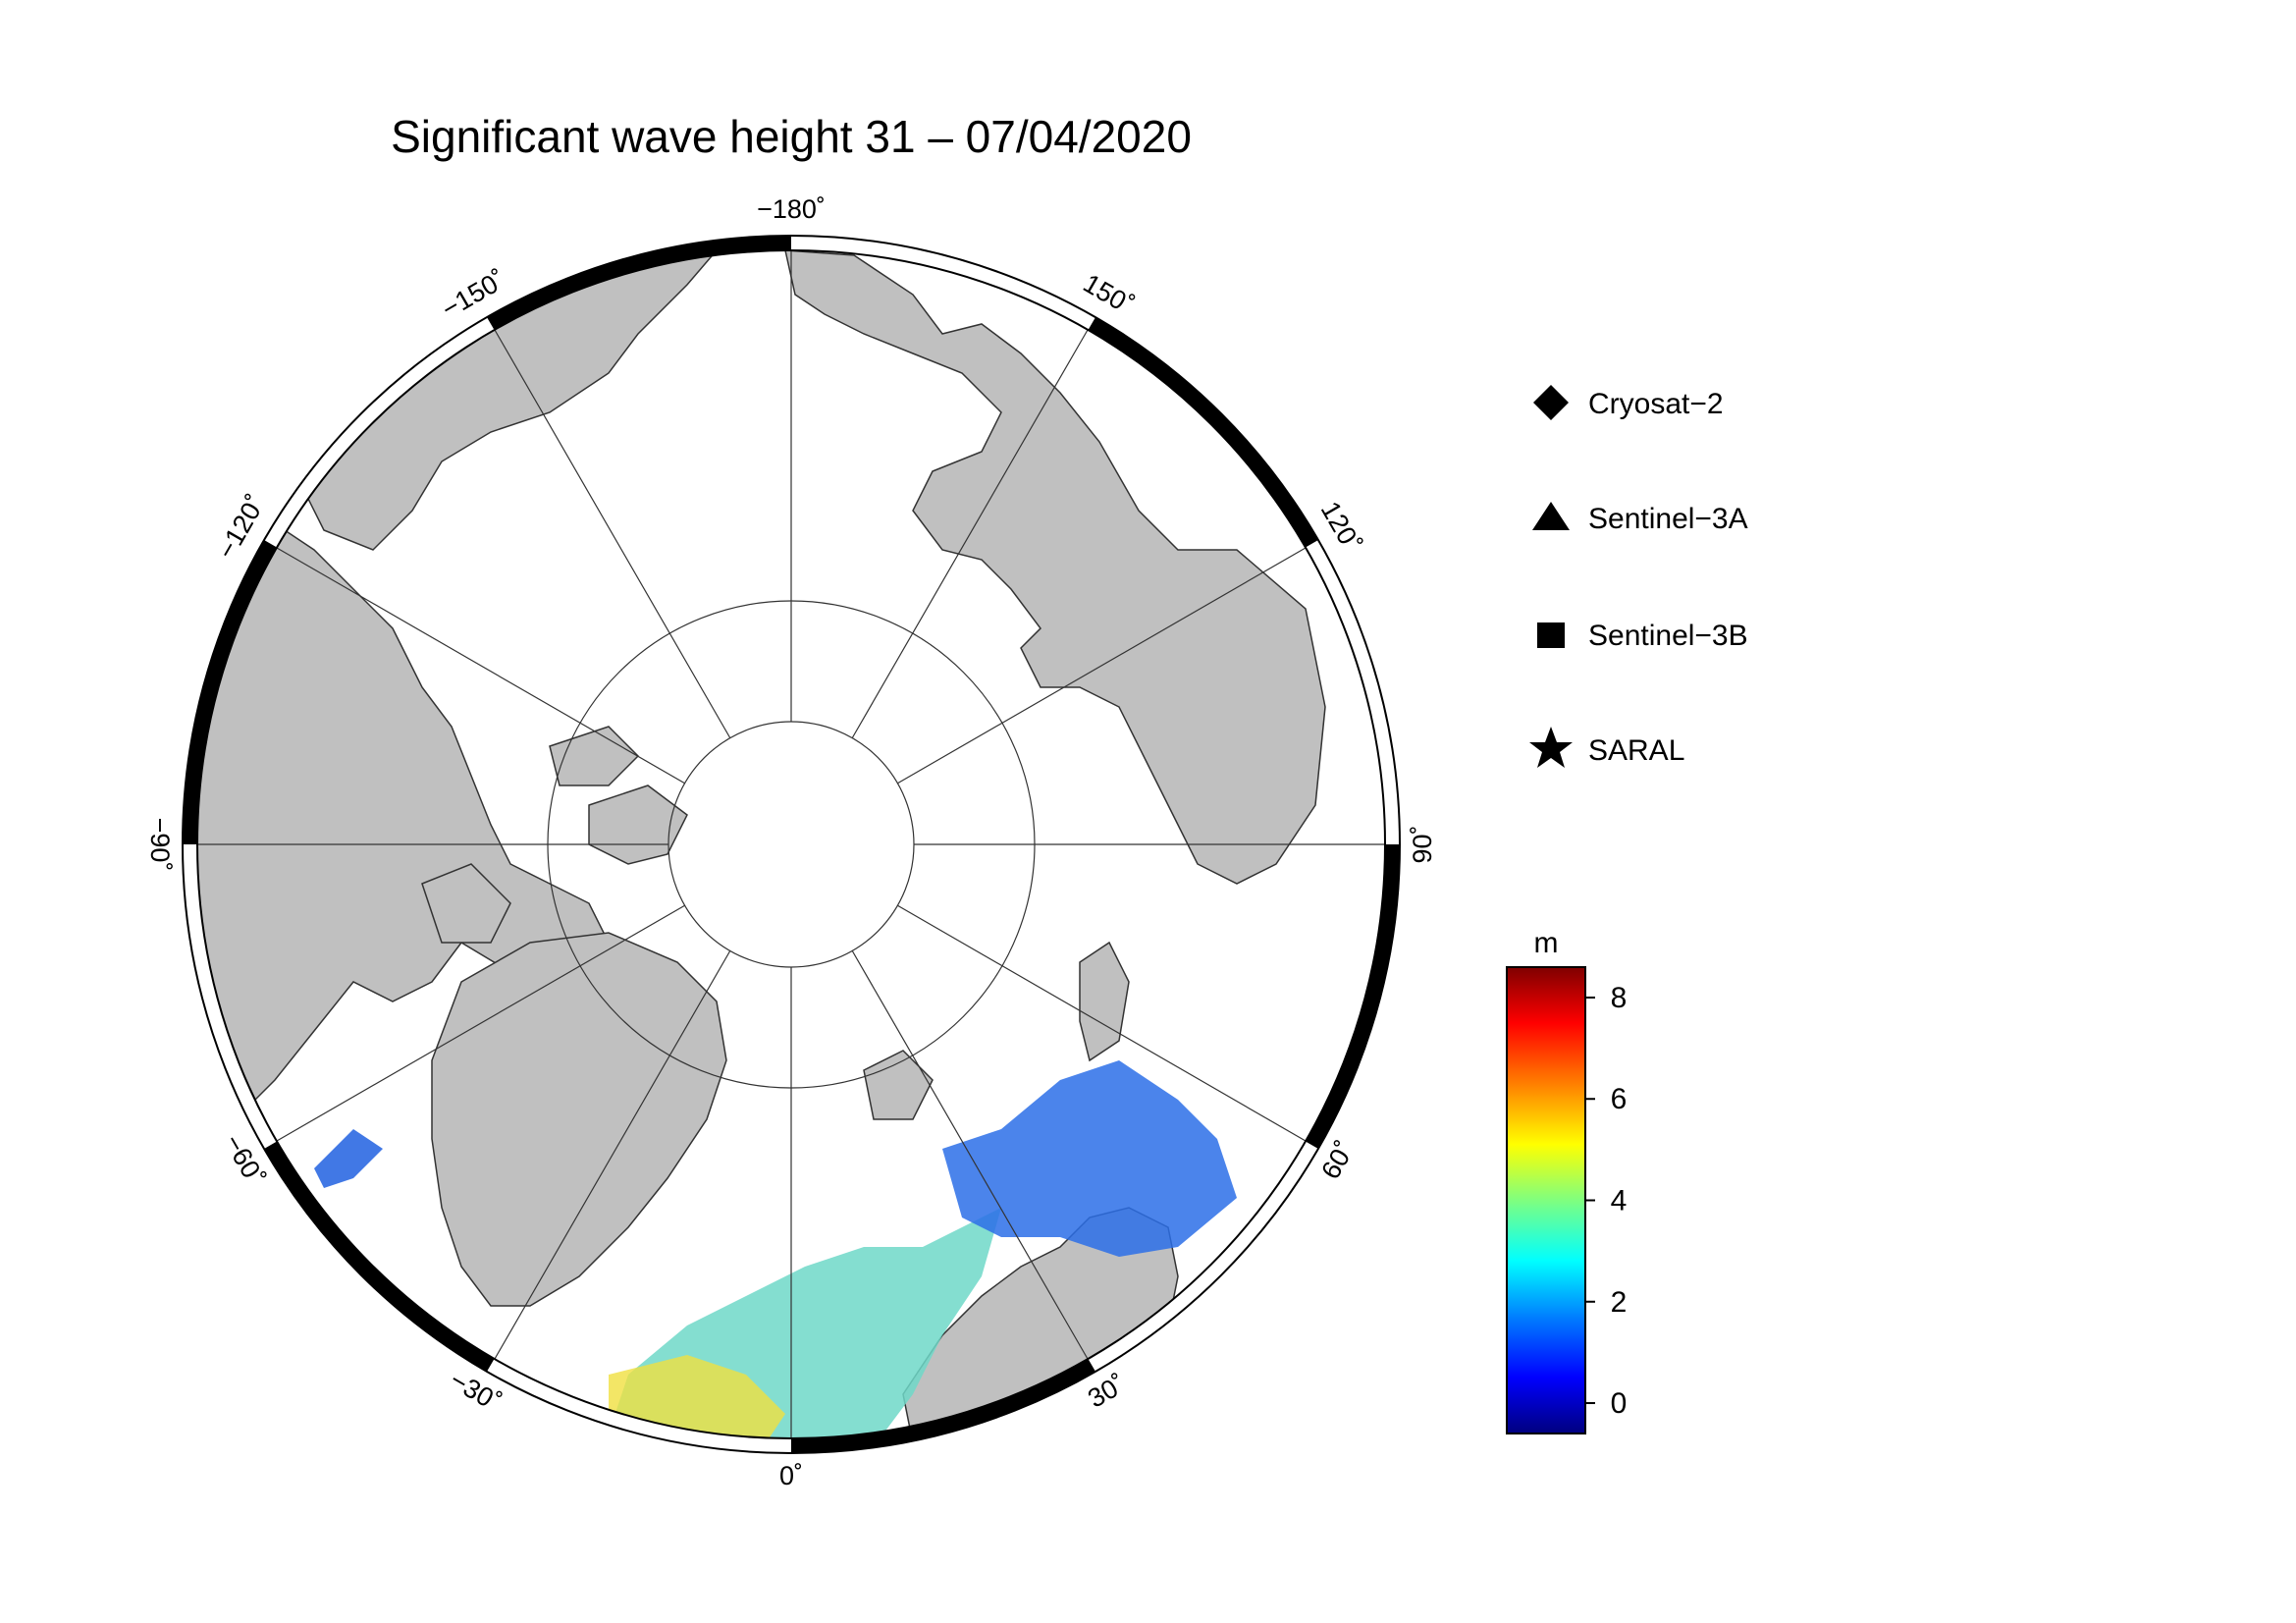  Describe the element at coordinates (1619, 1302) in the screenshot. I see `colorbar-tick-label: 2` at that location.